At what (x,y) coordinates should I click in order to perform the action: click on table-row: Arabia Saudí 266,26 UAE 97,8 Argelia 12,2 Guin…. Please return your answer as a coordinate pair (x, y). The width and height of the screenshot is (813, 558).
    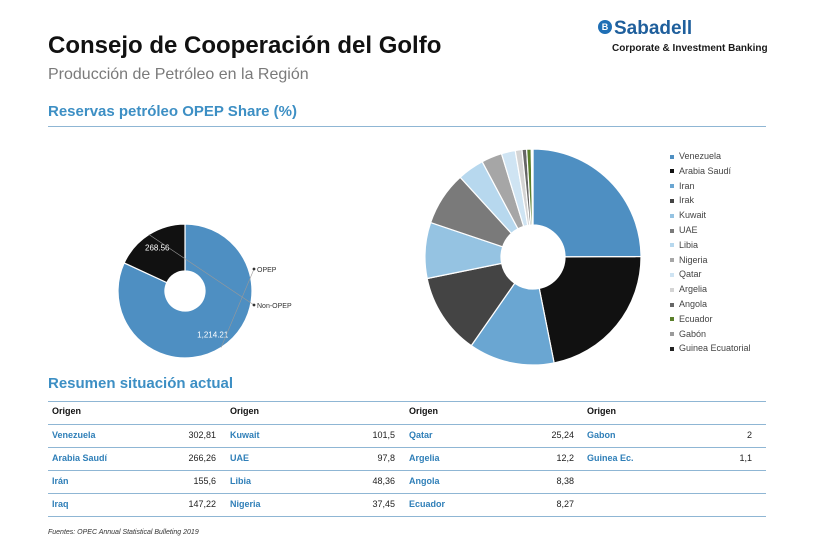
    Looking at the image, I should click on (407, 459).